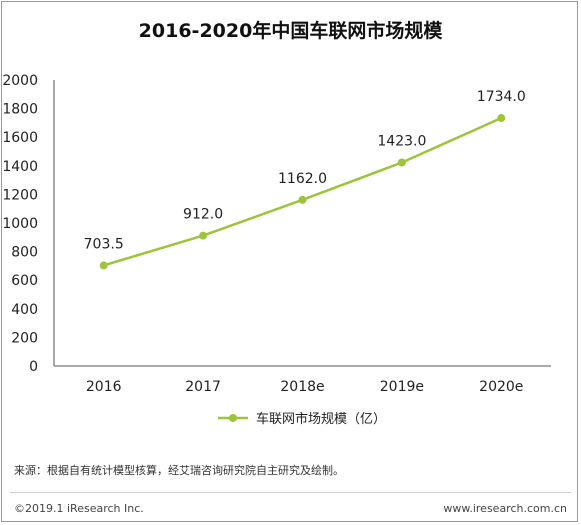 This screenshot has width=581, height=525. What do you see at coordinates (233, 418) in the screenshot?
I see `legend-marker` at bounding box center [233, 418].